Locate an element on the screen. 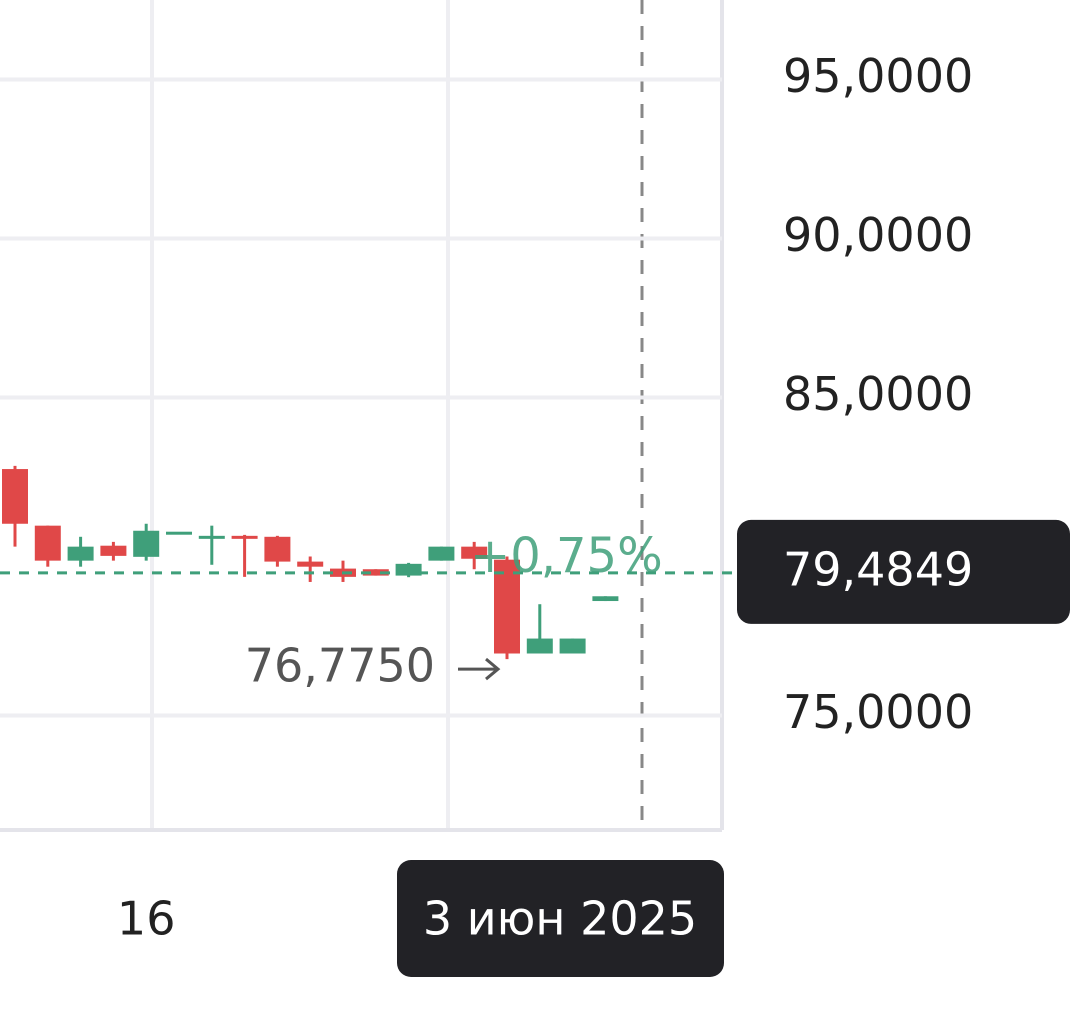 The height and width of the screenshot is (1016, 1080). change-label: +0,75% is located at coordinates (566, 556).